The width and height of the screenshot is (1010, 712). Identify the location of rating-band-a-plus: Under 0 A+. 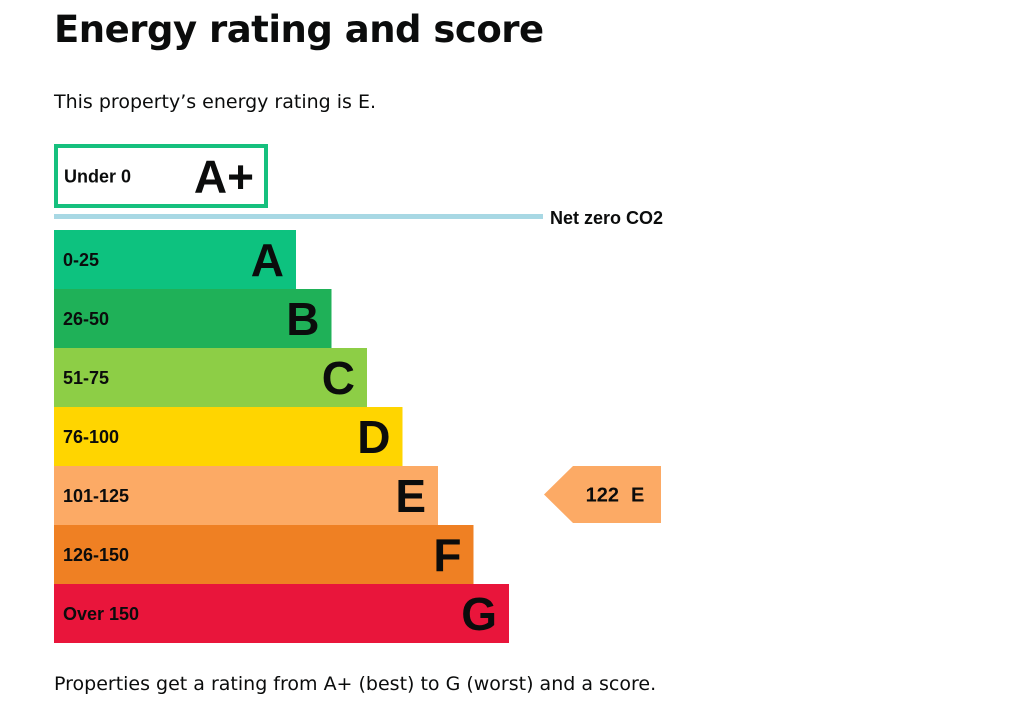
(161, 176).